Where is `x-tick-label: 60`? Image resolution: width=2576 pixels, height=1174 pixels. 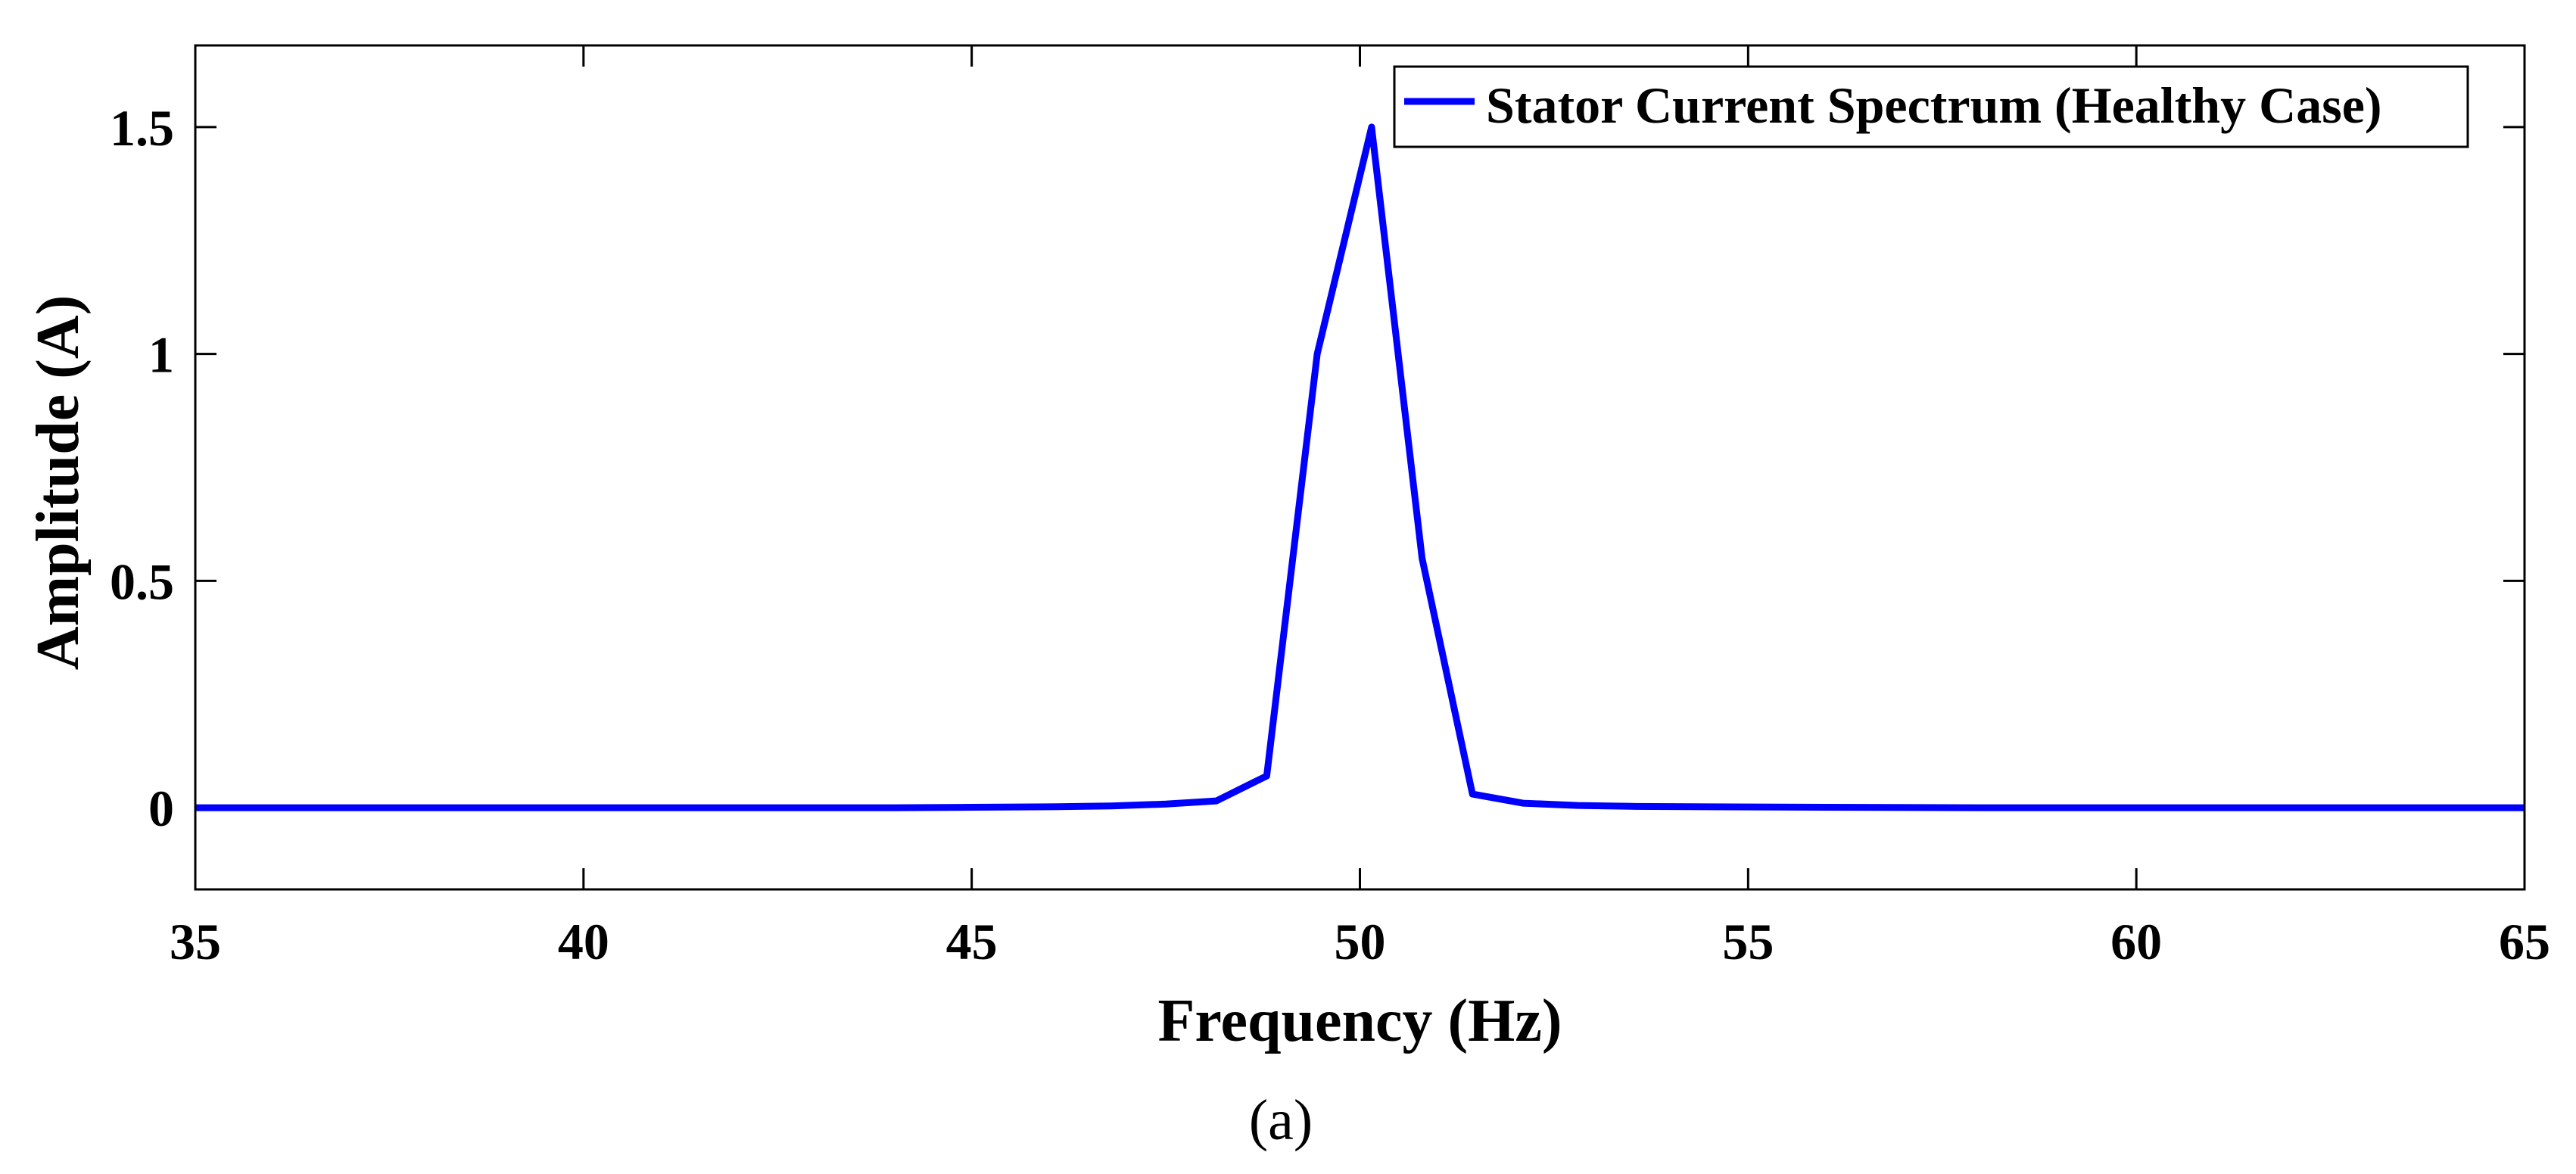
x-tick-label: 60 is located at coordinates (2136, 941).